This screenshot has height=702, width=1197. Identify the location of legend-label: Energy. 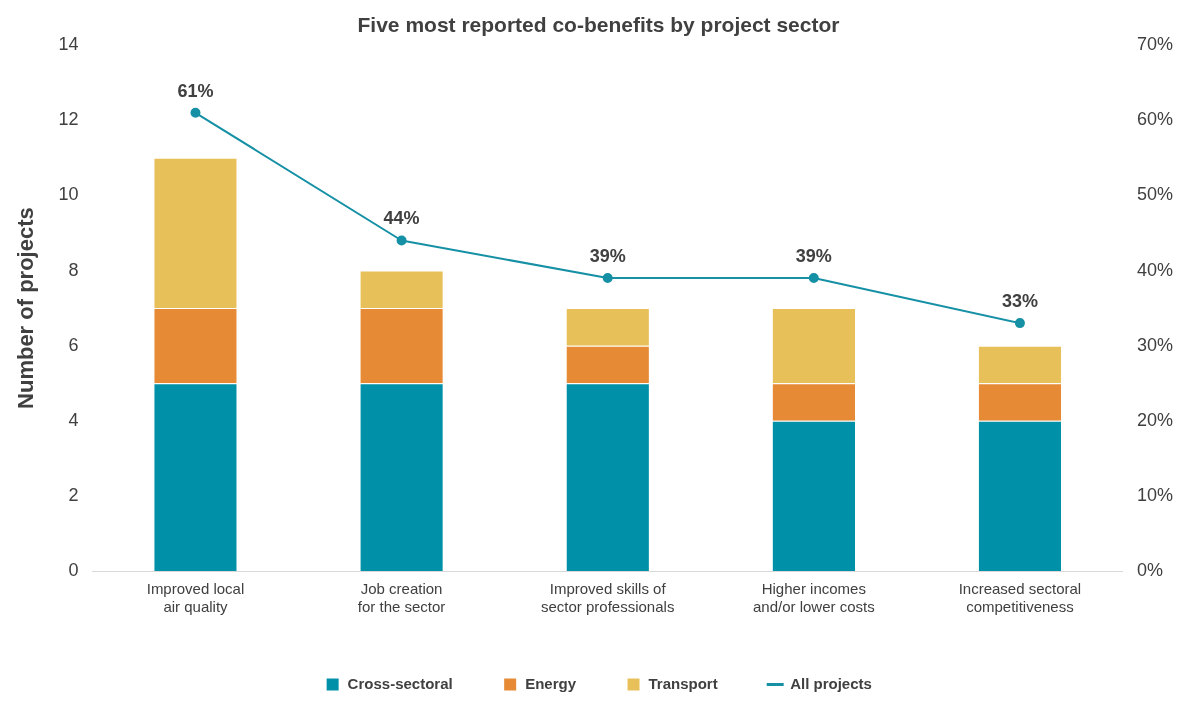
(551, 683).